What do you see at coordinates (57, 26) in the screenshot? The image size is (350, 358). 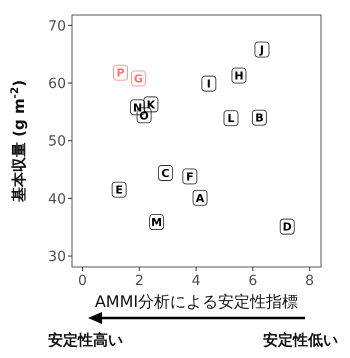 I see `y-tick-label: 70` at bounding box center [57, 26].